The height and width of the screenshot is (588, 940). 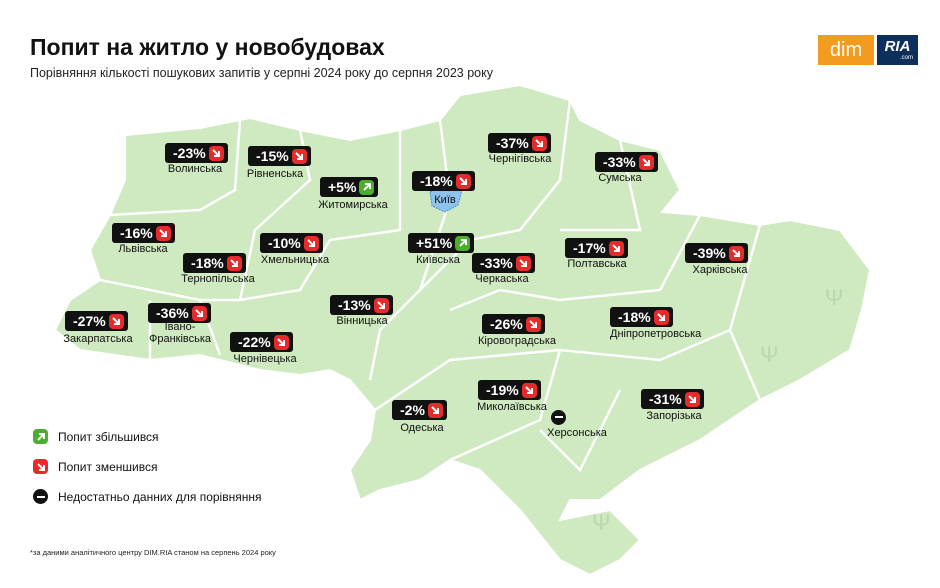 What do you see at coordinates (441, 243) in the screenshot?
I see `change-badge: +51%` at bounding box center [441, 243].